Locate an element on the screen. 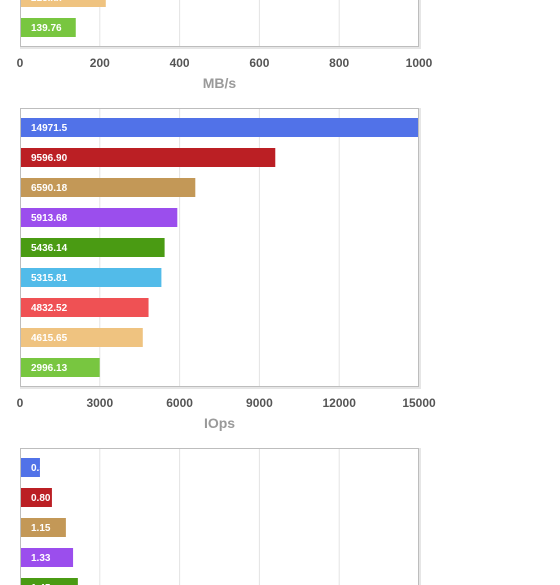  bar-value-label: 5315.81 is located at coordinates (49, 278).